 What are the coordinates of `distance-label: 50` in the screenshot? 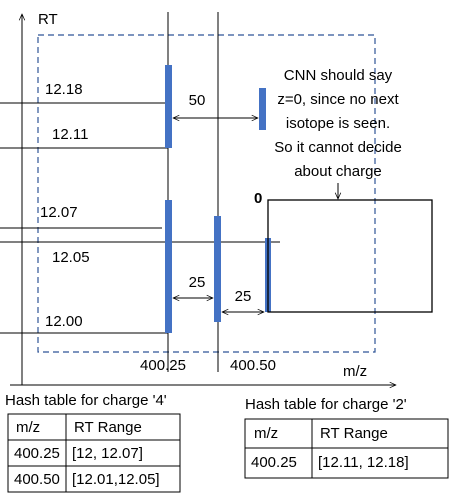 It's located at (197, 100).